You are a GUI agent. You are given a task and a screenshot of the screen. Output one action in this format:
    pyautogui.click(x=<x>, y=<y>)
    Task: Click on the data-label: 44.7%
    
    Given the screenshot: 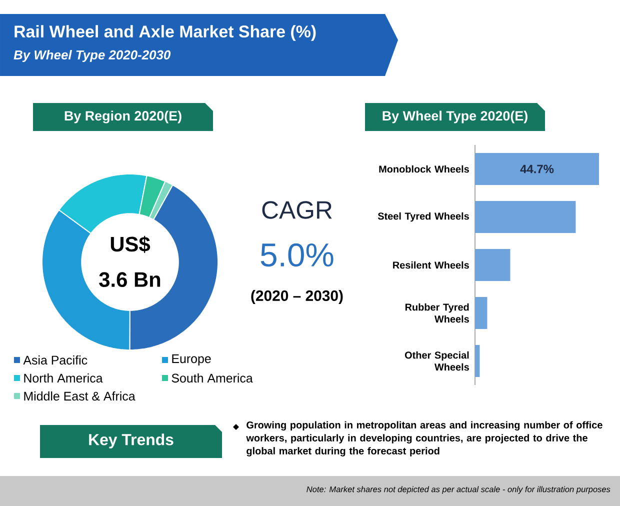 What is the action you would take?
    pyautogui.click(x=537, y=169)
    